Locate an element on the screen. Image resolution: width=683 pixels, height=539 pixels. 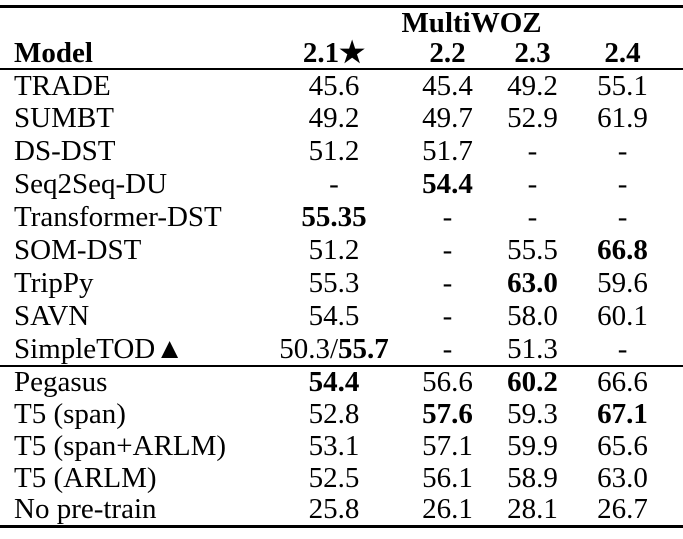
table-row: T5 (ARLM) 52.5 56.1 58.9 63.0 is located at coordinates (341, 478).